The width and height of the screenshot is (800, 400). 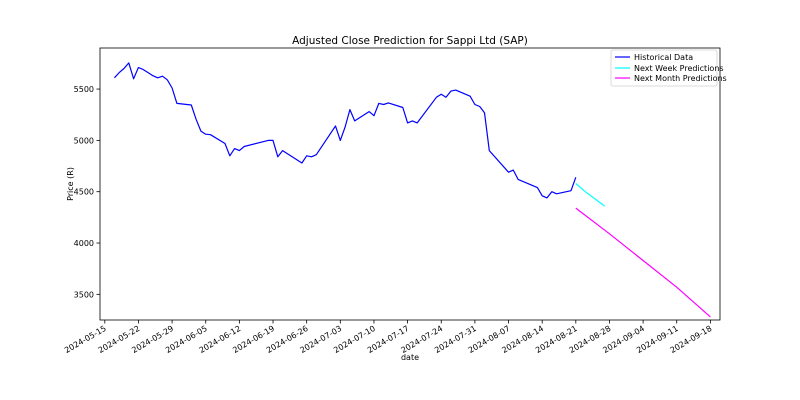 I want to click on next-month-predictions-line, so click(x=643, y=262).